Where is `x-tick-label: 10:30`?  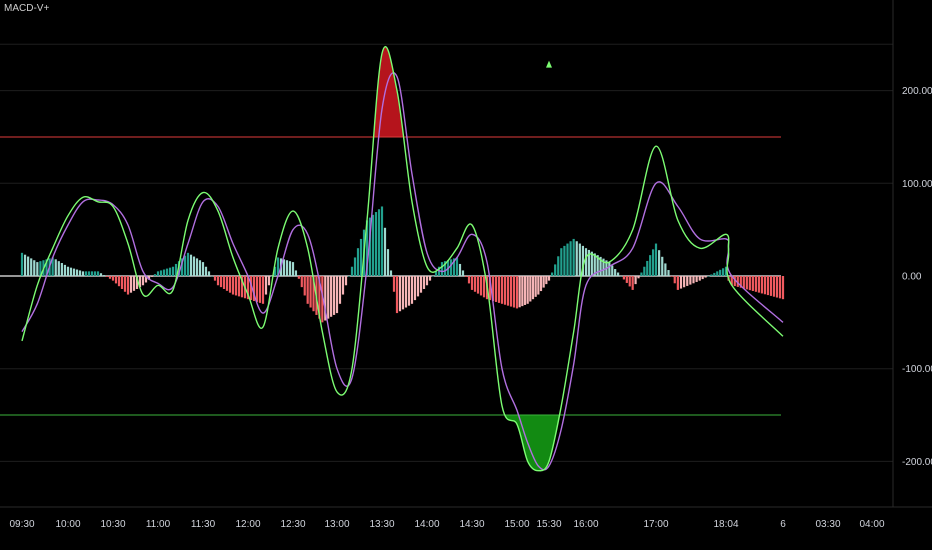 x-tick-label: 10:30 is located at coordinates (112, 524).